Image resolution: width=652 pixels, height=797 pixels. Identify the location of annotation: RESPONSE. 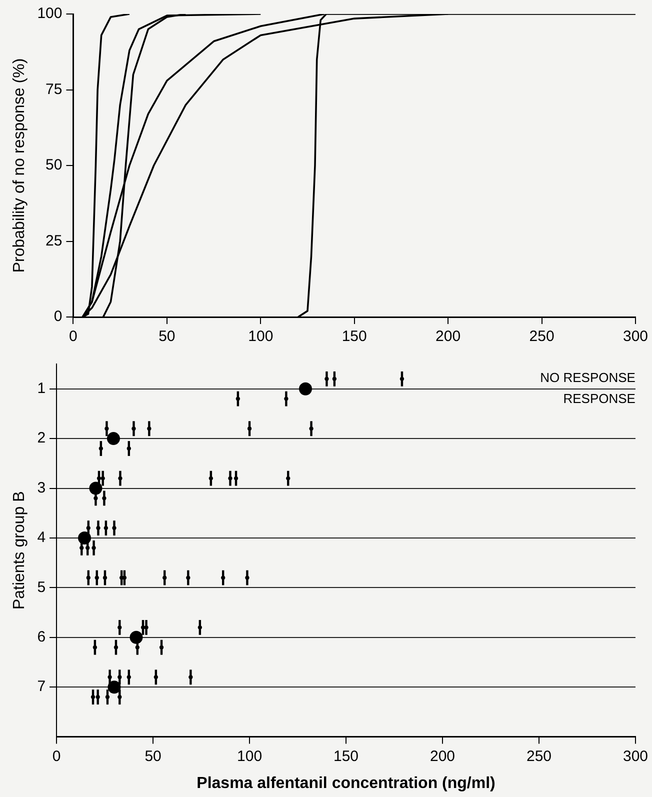
(599, 398).